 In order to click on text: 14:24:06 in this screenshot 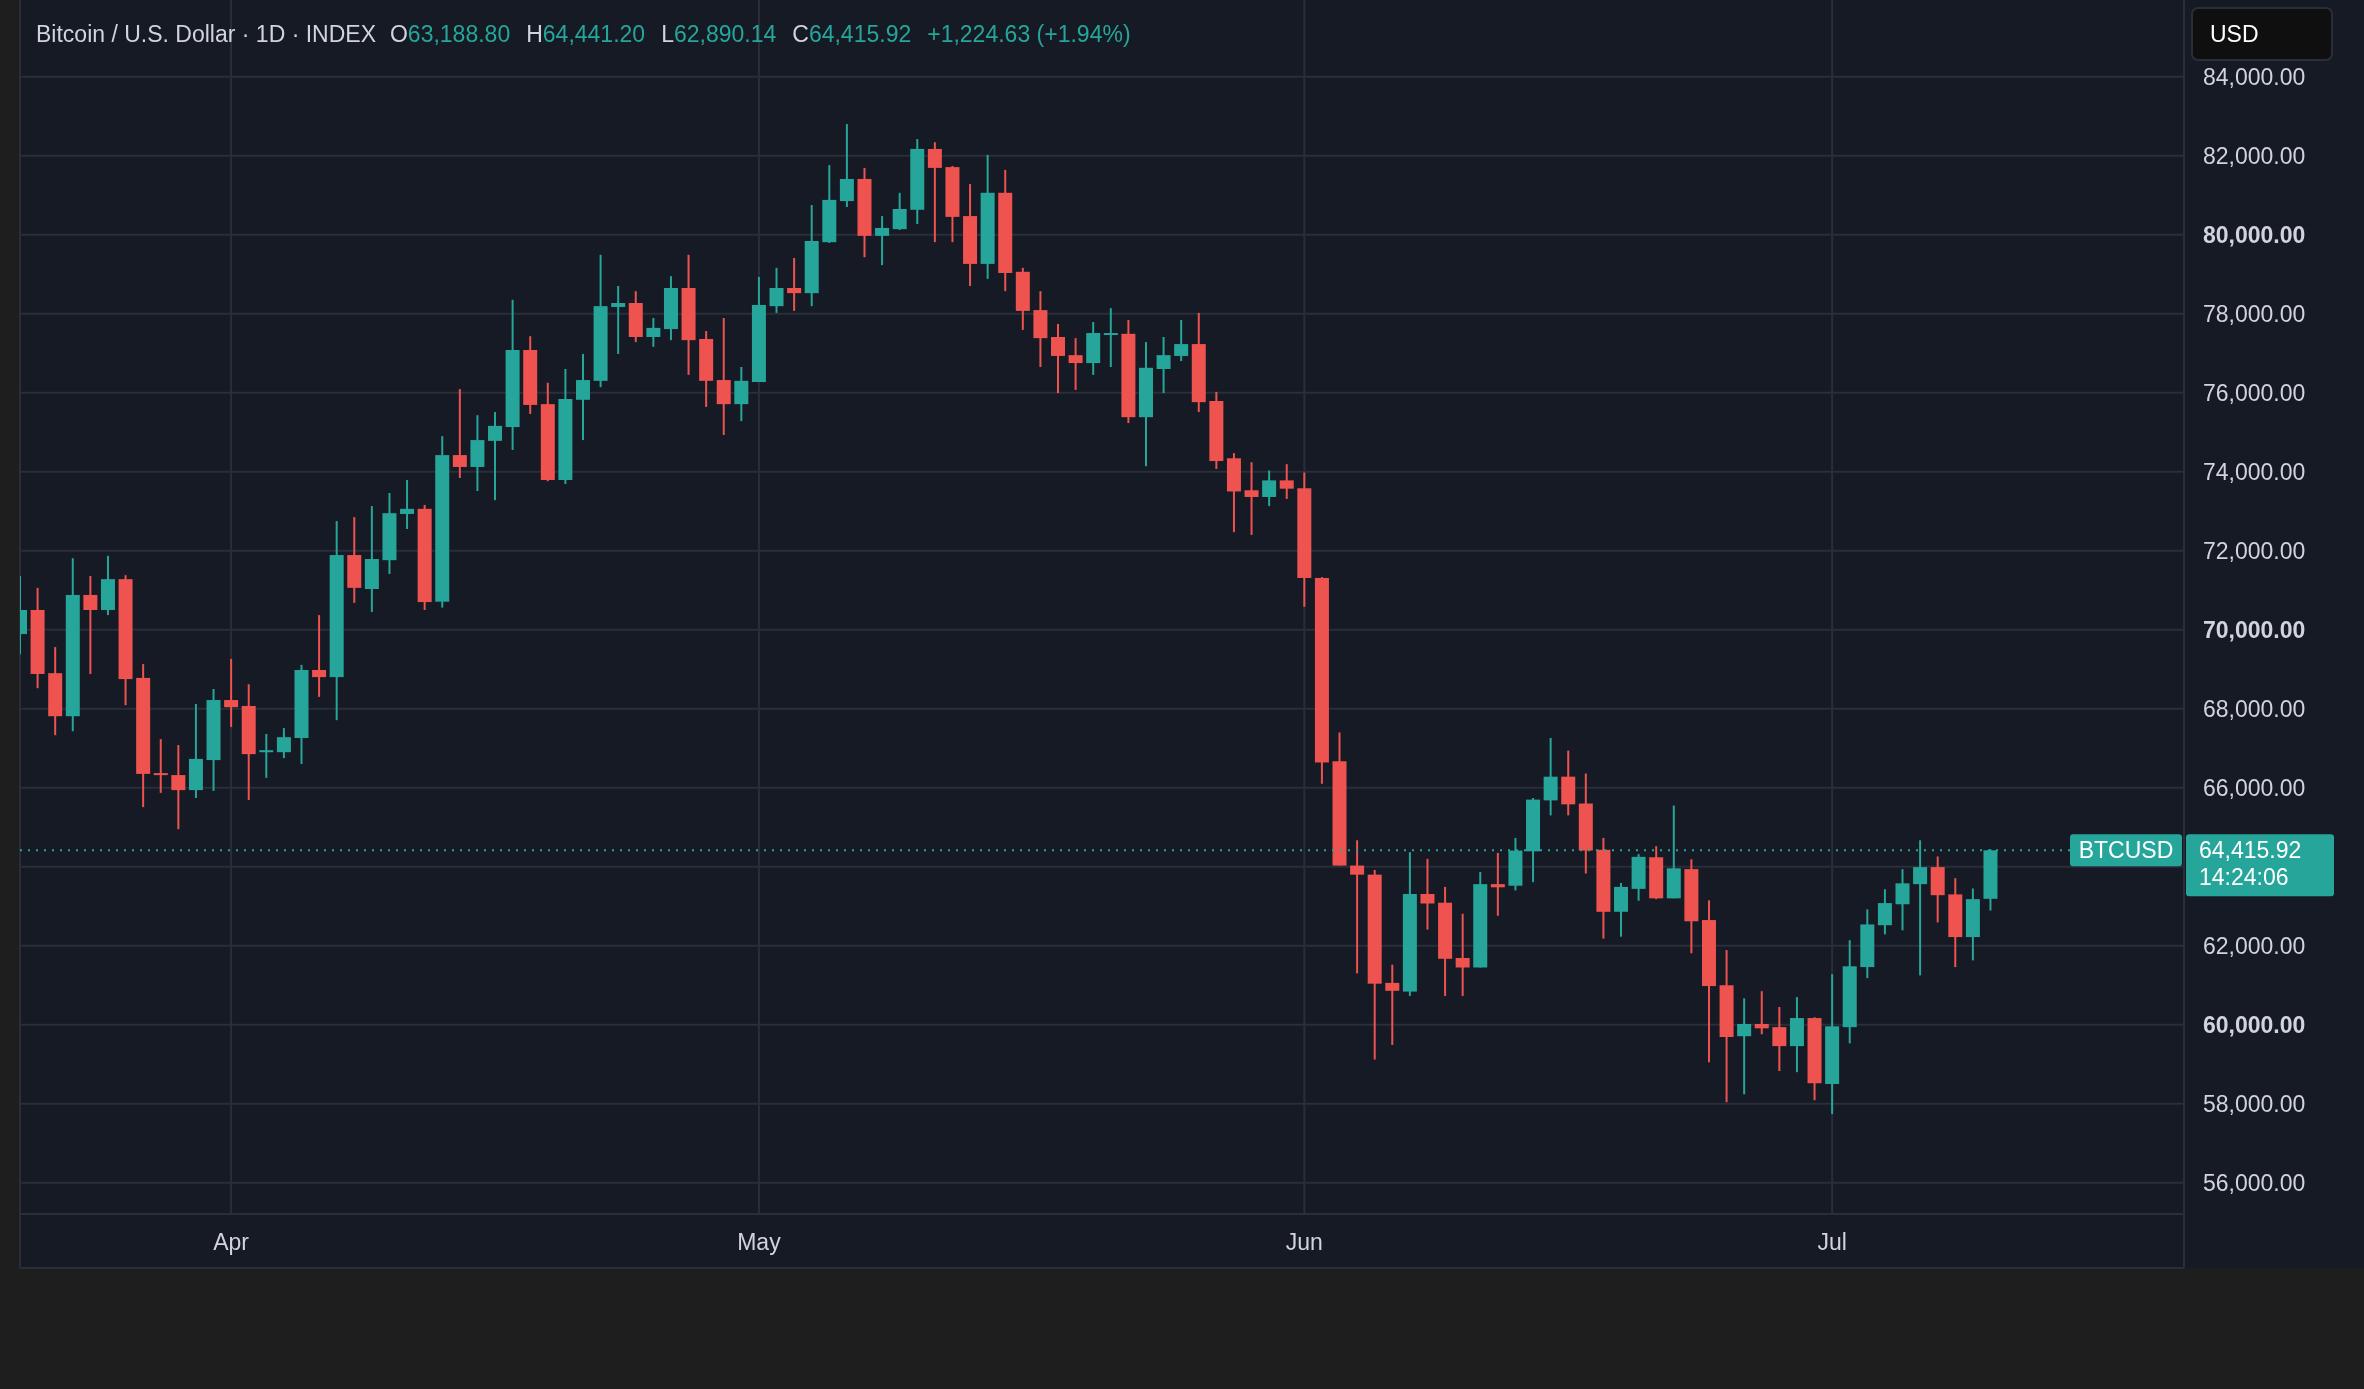, I will do `click(2244, 877)`.